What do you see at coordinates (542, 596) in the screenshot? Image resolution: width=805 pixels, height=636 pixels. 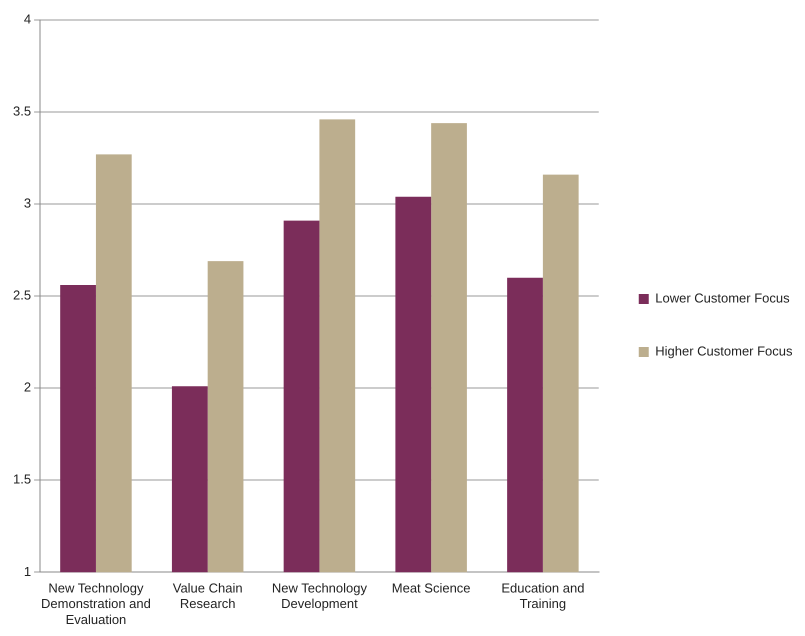 I see `x-tick-label: Education and Training` at bounding box center [542, 596].